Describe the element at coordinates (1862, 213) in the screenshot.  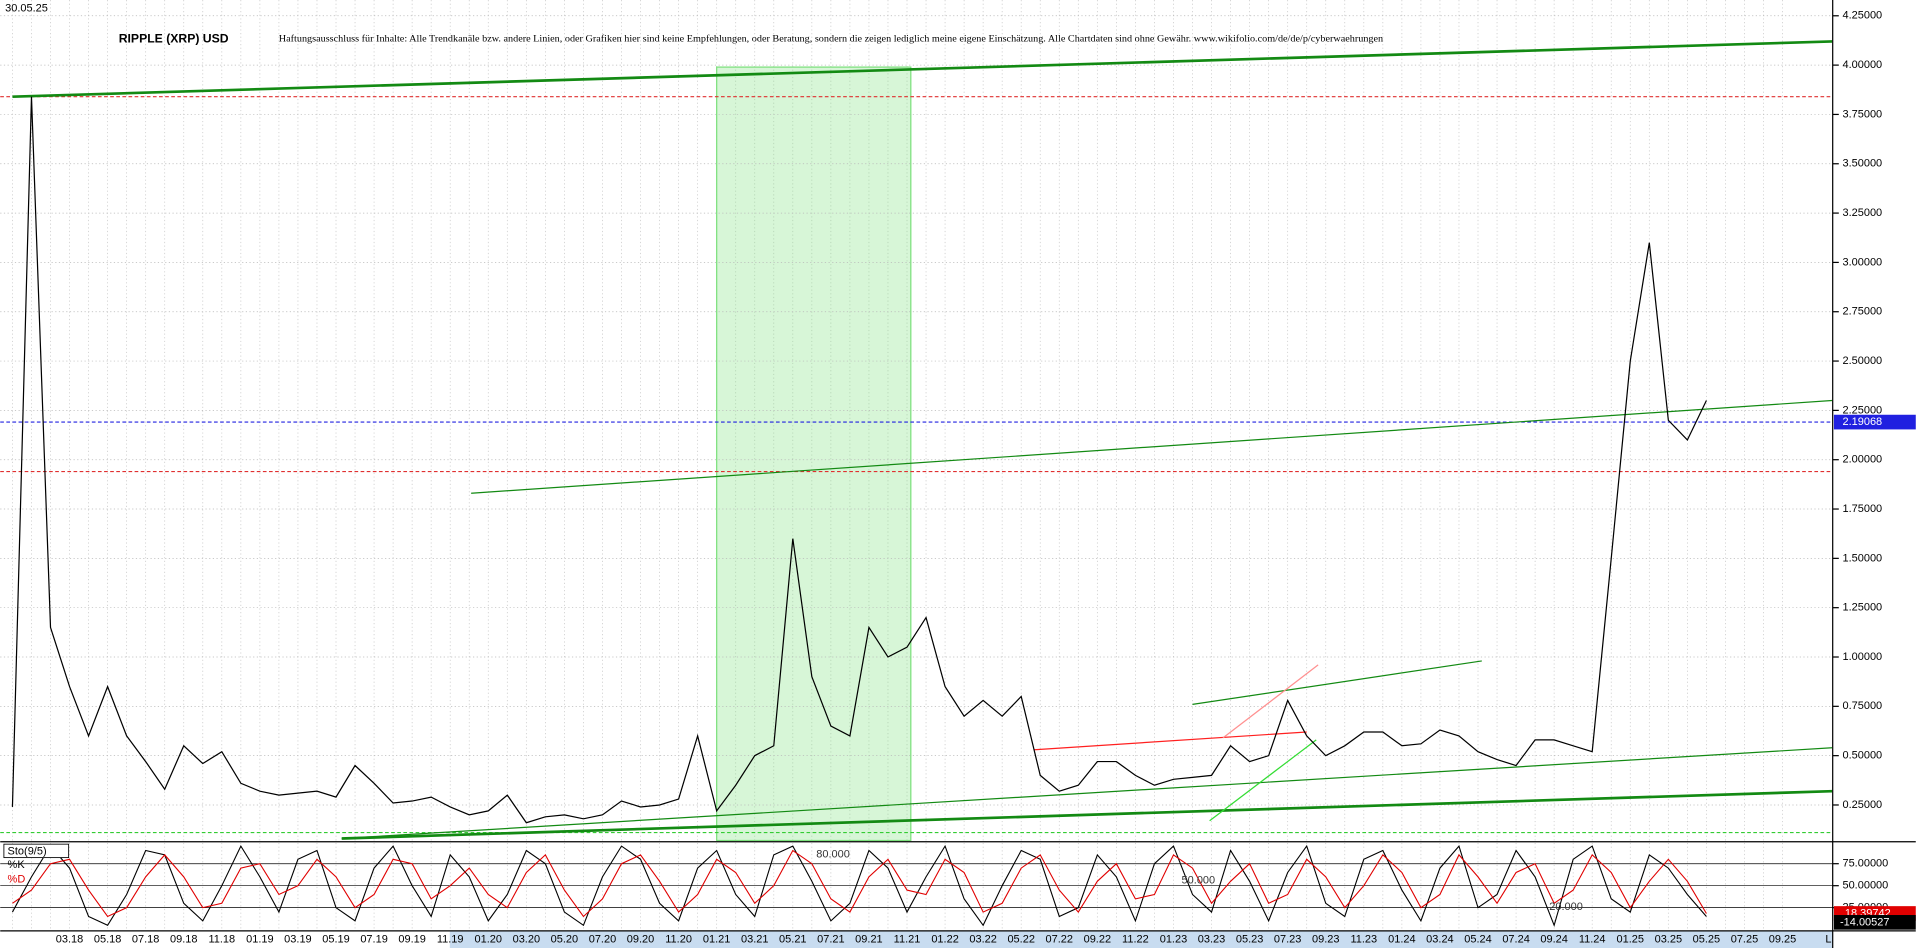
I see `y-tick-label: 3.25000` at that location.